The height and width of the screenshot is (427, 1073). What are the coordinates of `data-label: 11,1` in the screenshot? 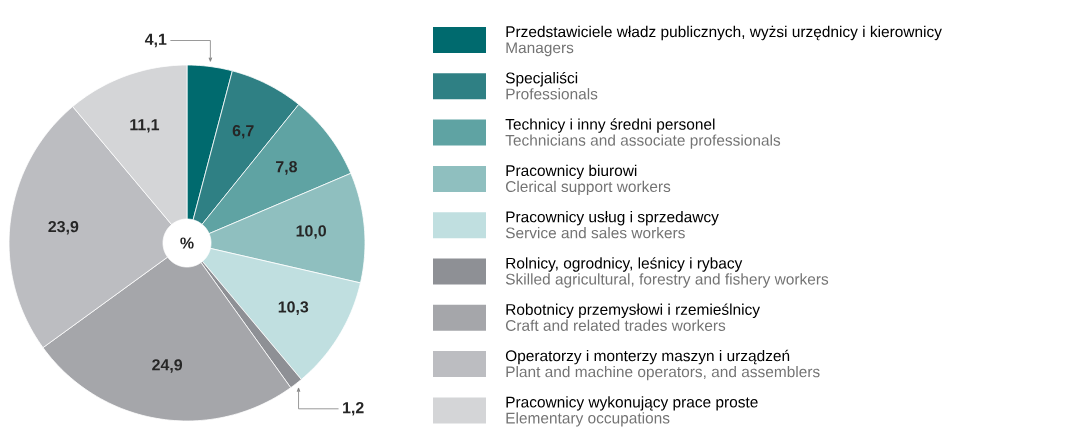 It's located at (145, 126).